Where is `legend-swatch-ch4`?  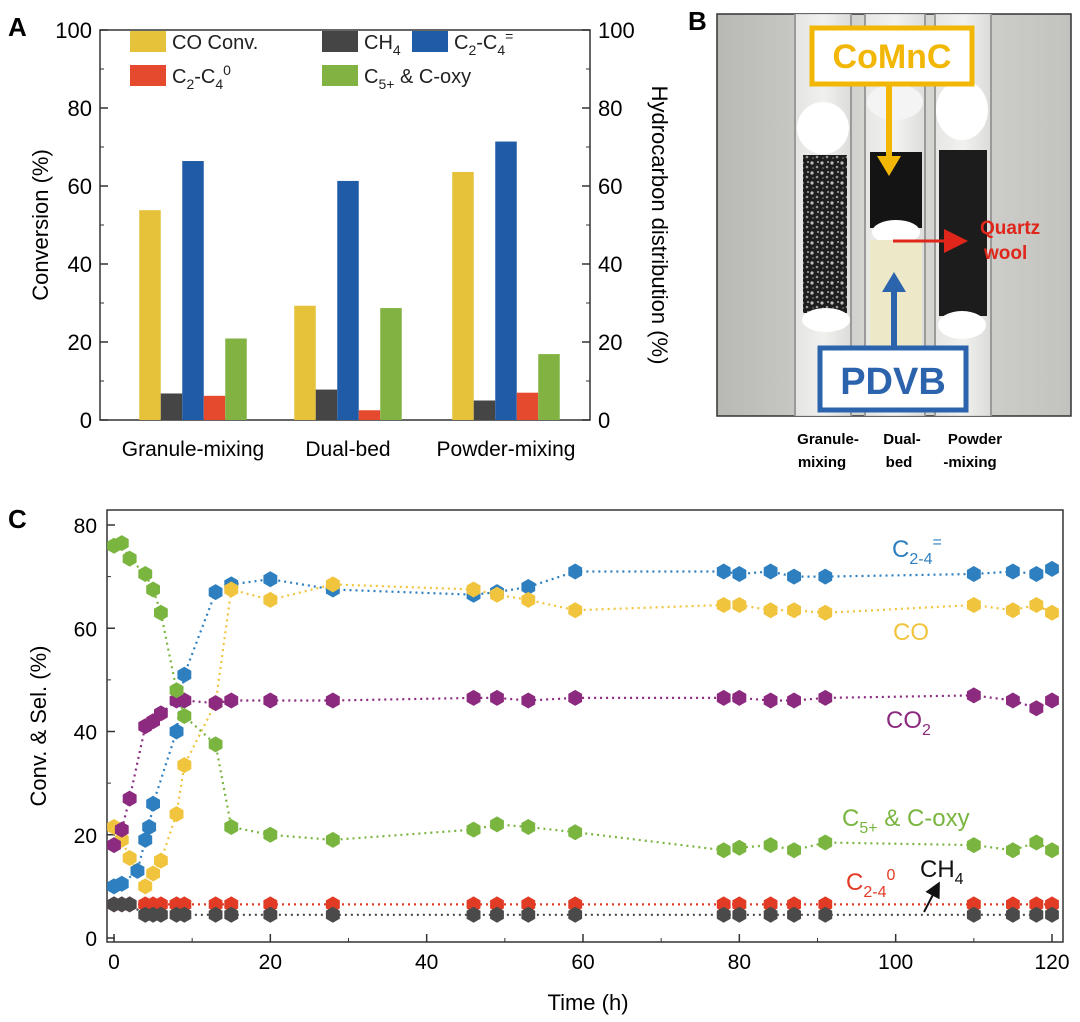 legend-swatch-ch4 is located at coordinates (340, 41).